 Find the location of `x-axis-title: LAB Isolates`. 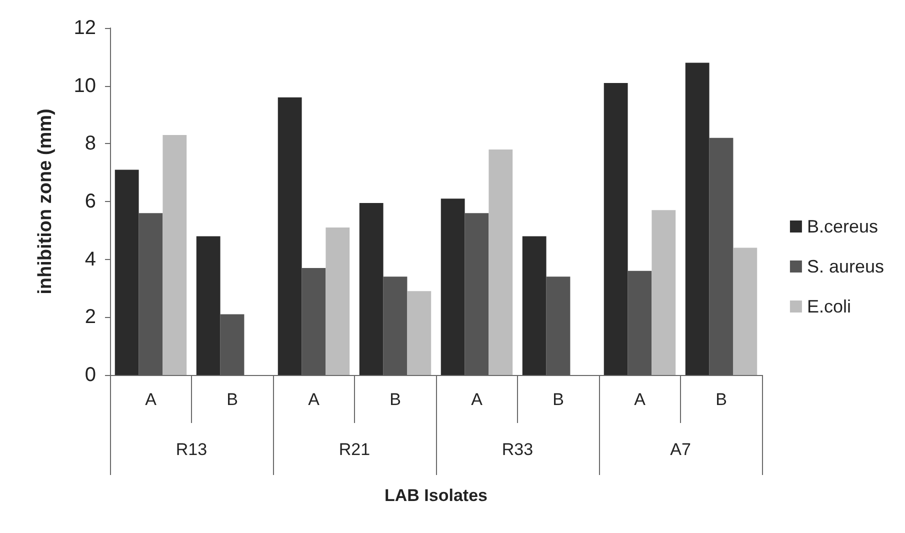

x-axis-title: LAB Isolates is located at coordinates (436, 495).